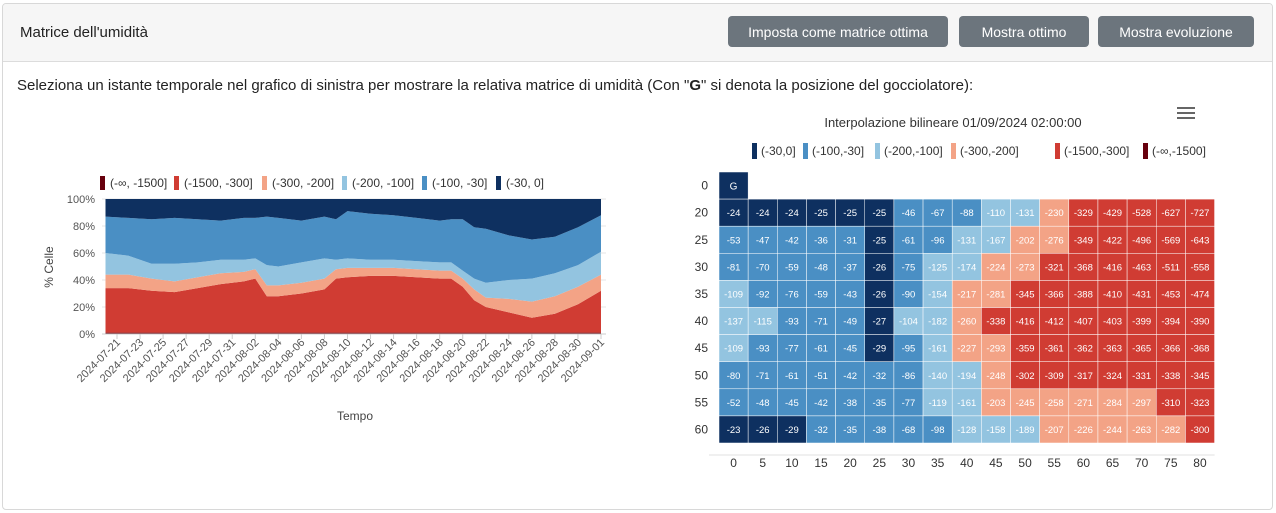 The image size is (1276, 513). Describe the element at coordinates (459, 183) in the screenshot. I see `legend-label: (-100, -30]` at that location.